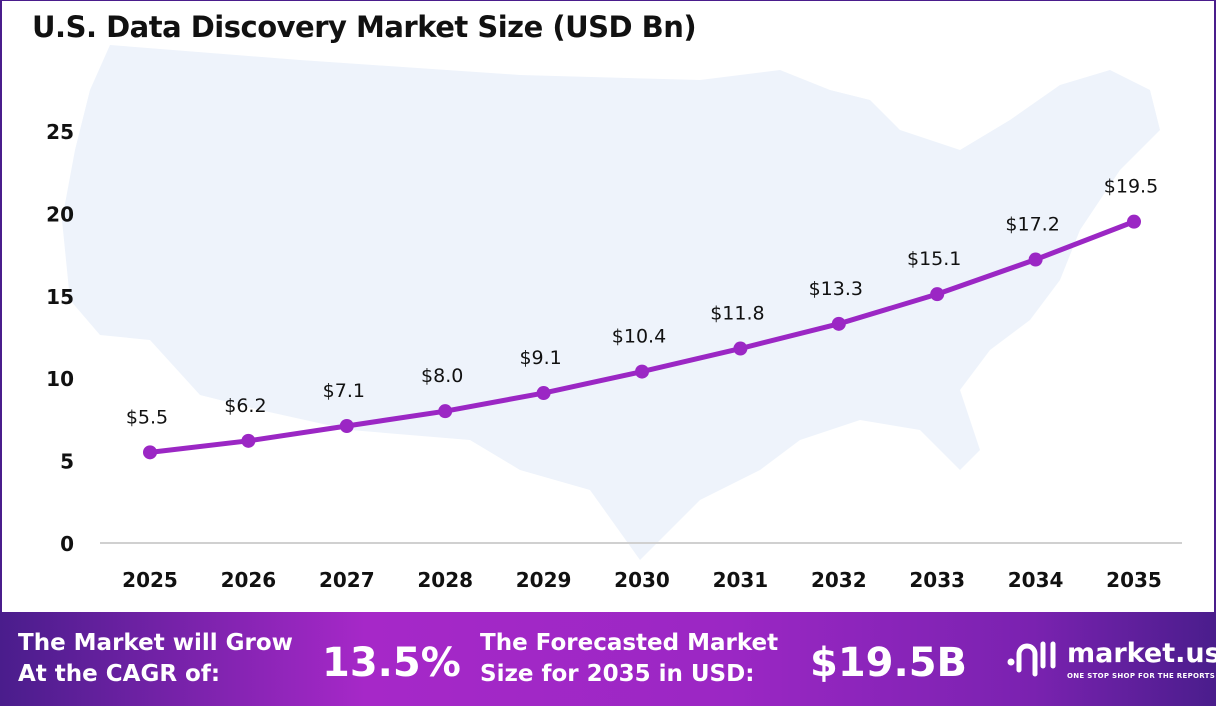  What do you see at coordinates (642, 580) in the screenshot?
I see `x-tick-label: 2030` at bounding box center [642, 580].